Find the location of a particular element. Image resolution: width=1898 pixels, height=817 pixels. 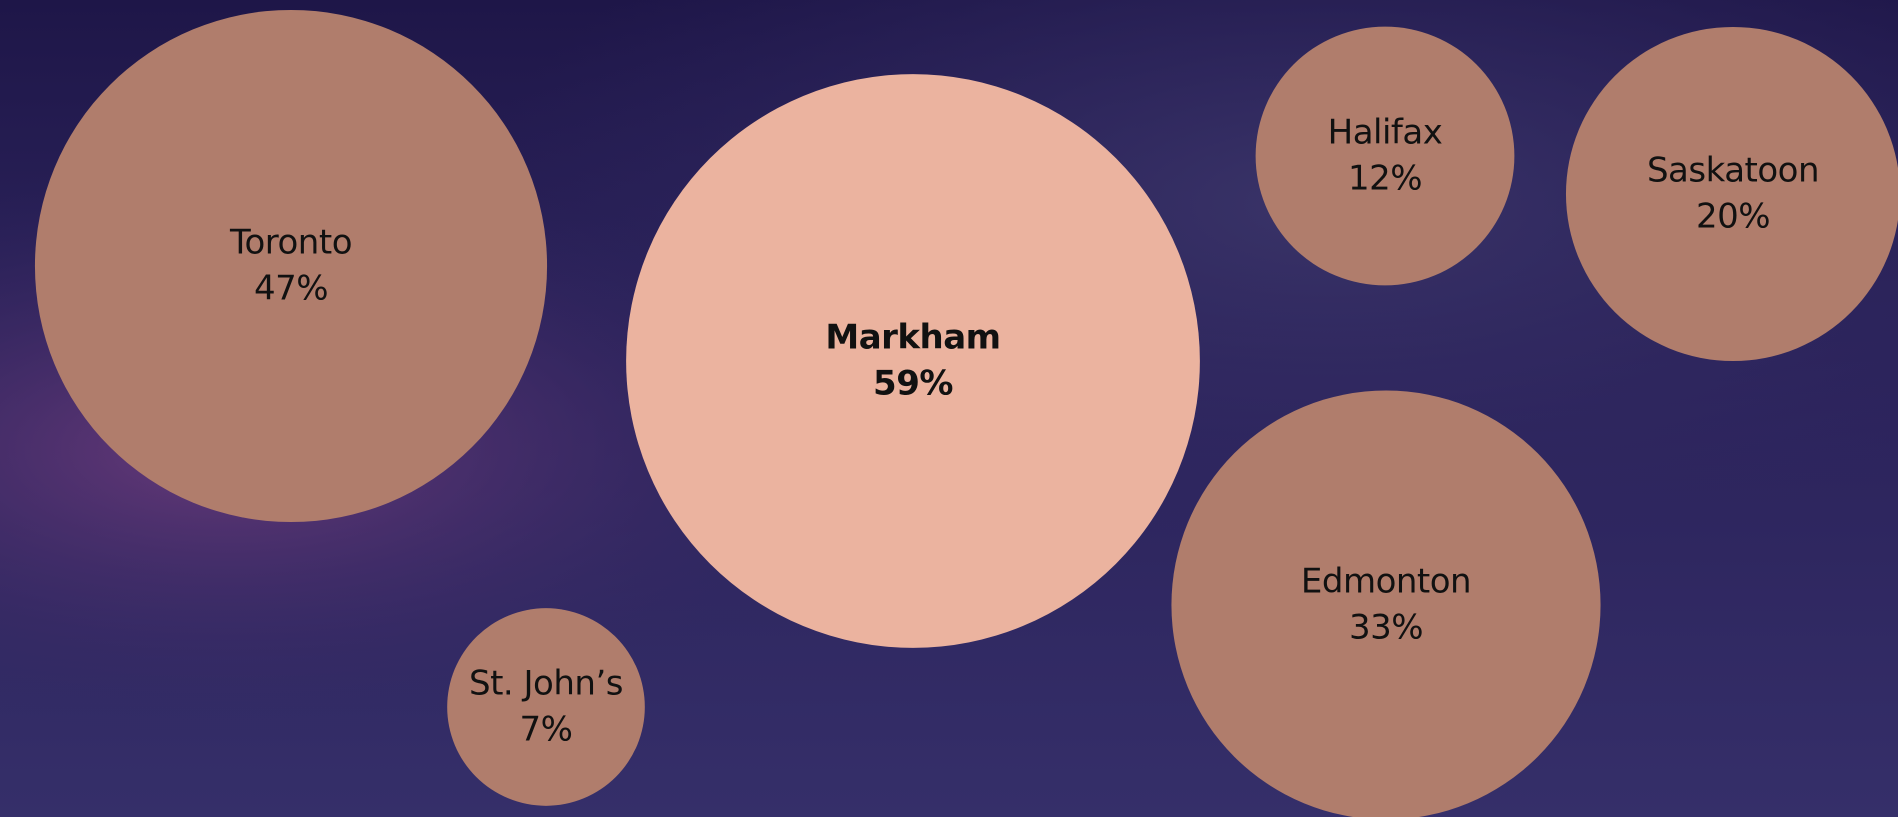

bubble-name: Toronto is located at coordinates (290, 243).